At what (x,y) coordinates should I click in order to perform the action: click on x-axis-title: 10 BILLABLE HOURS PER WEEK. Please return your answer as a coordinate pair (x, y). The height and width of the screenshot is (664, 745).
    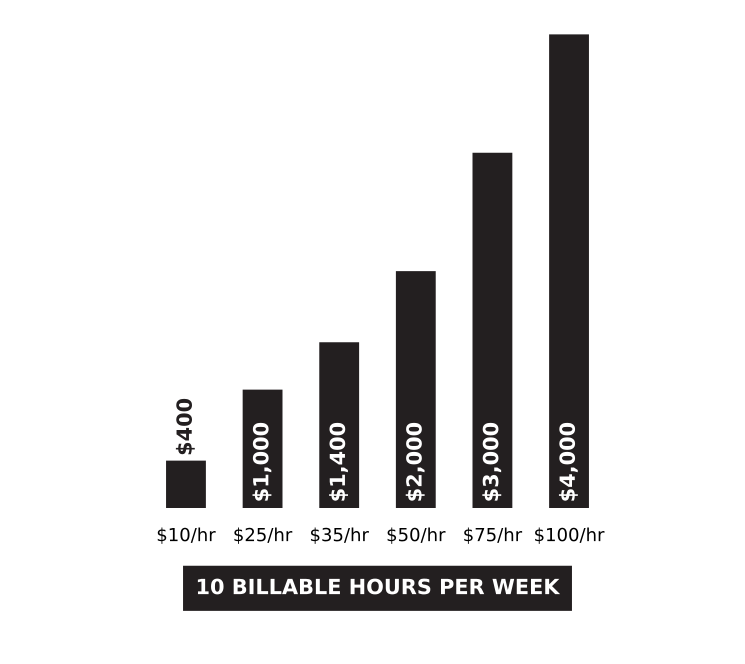
    Looking at the image, I should click on (379, 586).